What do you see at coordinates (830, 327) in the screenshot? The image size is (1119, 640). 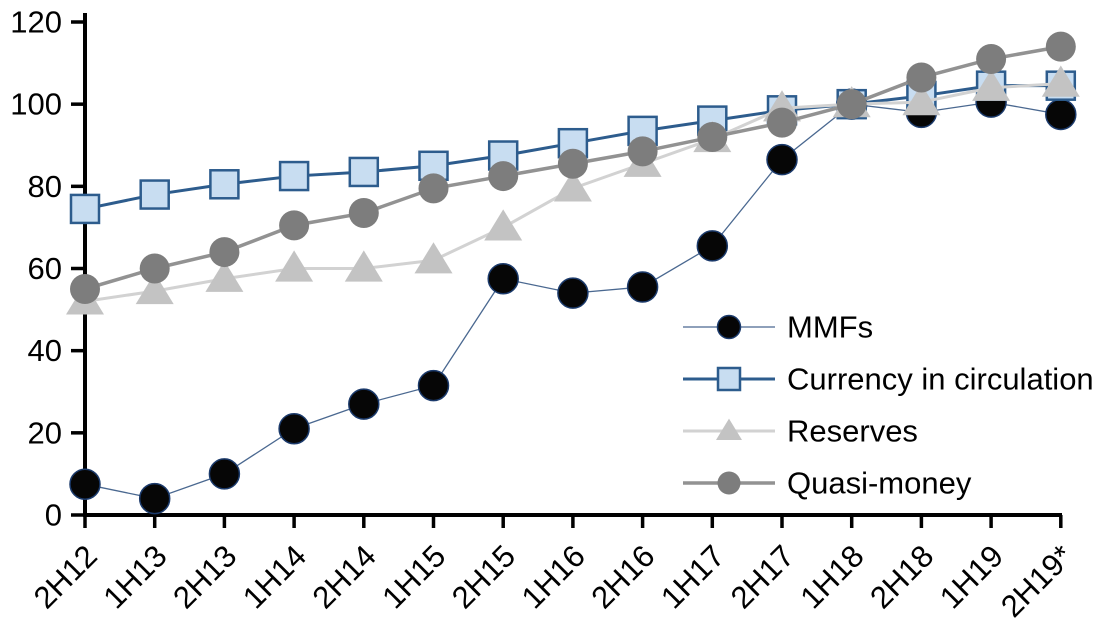 I see `legend-label-mmfs: MMFs` at bounding box center [830, 327].